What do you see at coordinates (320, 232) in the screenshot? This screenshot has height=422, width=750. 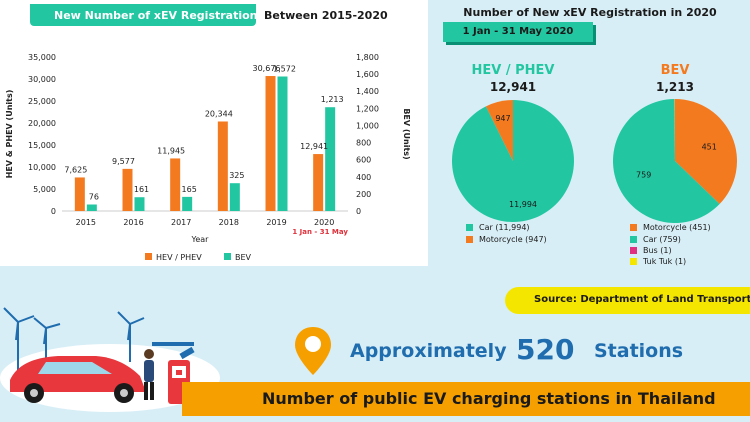 I see `x-tick-note: 1 Jan - 31 May` at bounding box center [320, 232].